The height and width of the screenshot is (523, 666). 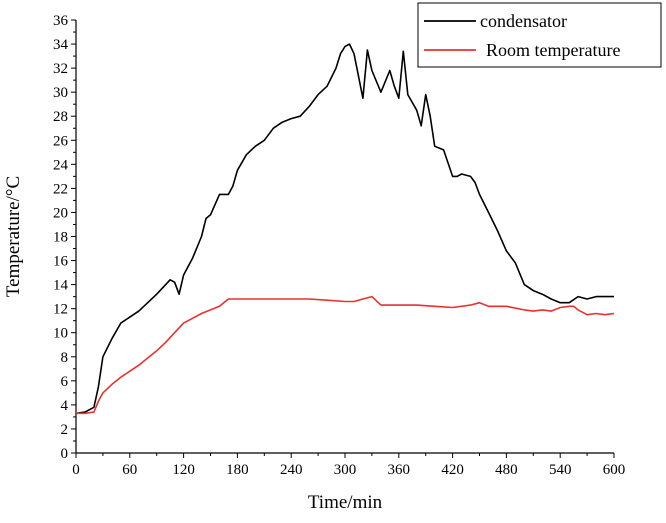 What do you see at coordinates (65, 382) in the screenshot?
I see `y-tick-label: 6` at bounding box center [65, 382].